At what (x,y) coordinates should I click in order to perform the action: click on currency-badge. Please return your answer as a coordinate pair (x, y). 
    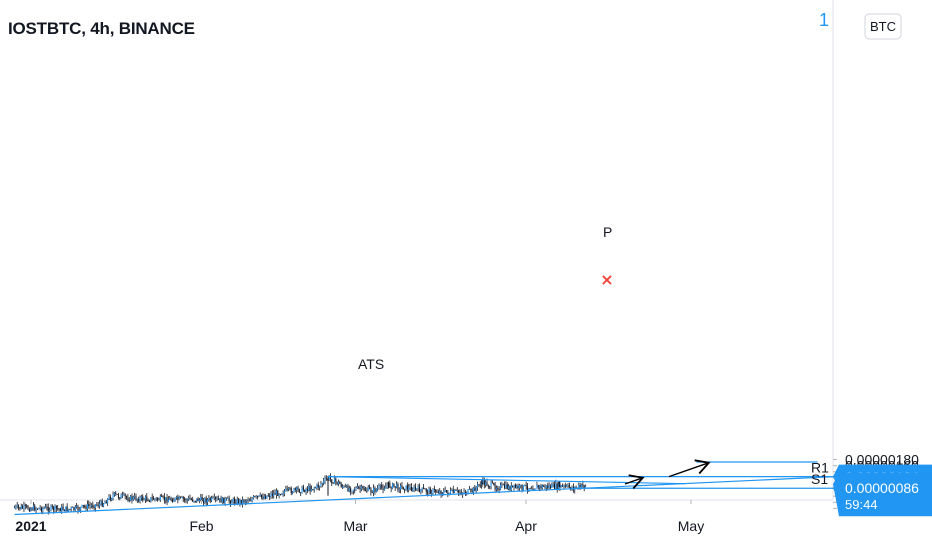
    Looking at the image, I should click on (883, 26).